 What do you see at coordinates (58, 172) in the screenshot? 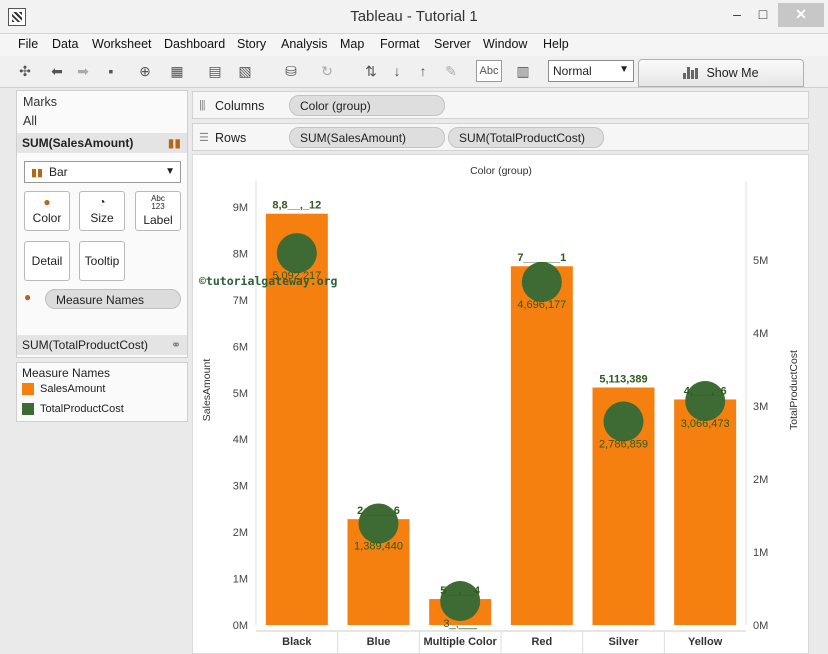
I see `mark-type-value: Bar` at bounding box center [58, 172].